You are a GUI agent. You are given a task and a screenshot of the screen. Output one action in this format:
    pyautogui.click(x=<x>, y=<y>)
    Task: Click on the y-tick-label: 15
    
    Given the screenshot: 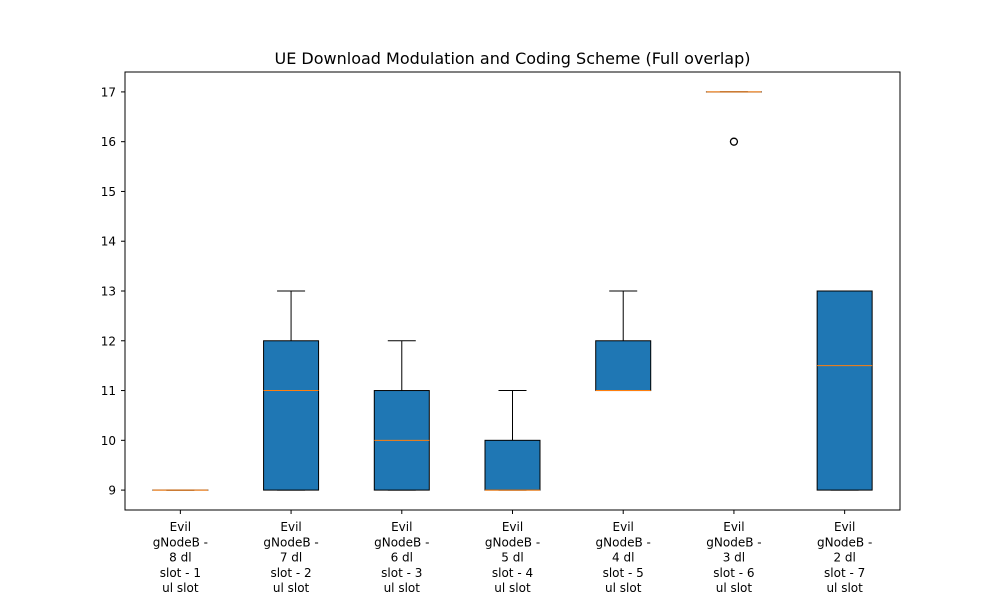 What is the action you would take?
    pyautogui.click(x=108, y=192)
    